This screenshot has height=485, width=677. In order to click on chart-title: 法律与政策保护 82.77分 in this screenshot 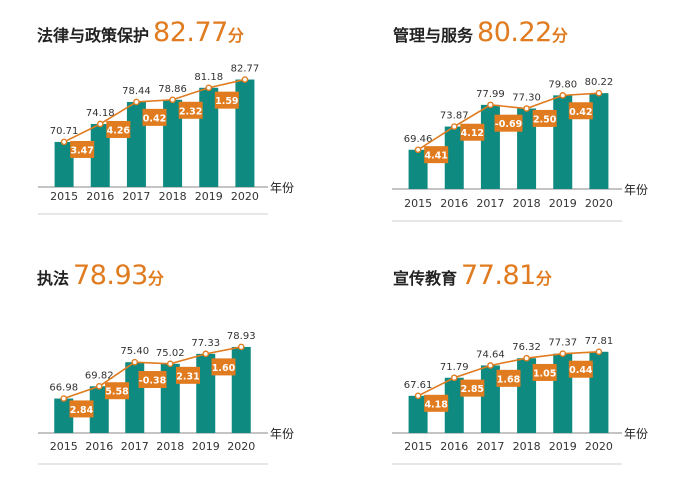, I will do `click(140, 32)`.